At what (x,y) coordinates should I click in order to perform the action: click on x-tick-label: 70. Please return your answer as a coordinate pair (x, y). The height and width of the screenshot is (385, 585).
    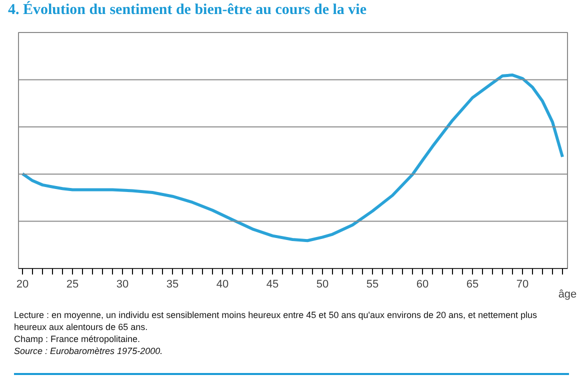
    Looking at the image, I should click on (522, 284).